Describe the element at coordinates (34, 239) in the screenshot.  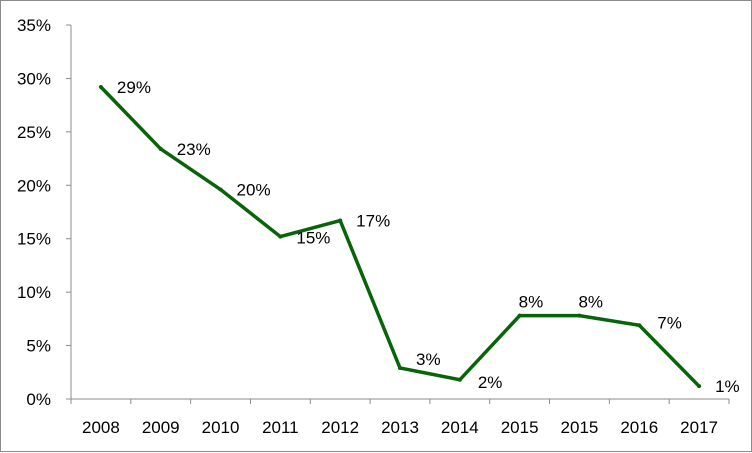
I see `y-tick-label: 15%` at that location.